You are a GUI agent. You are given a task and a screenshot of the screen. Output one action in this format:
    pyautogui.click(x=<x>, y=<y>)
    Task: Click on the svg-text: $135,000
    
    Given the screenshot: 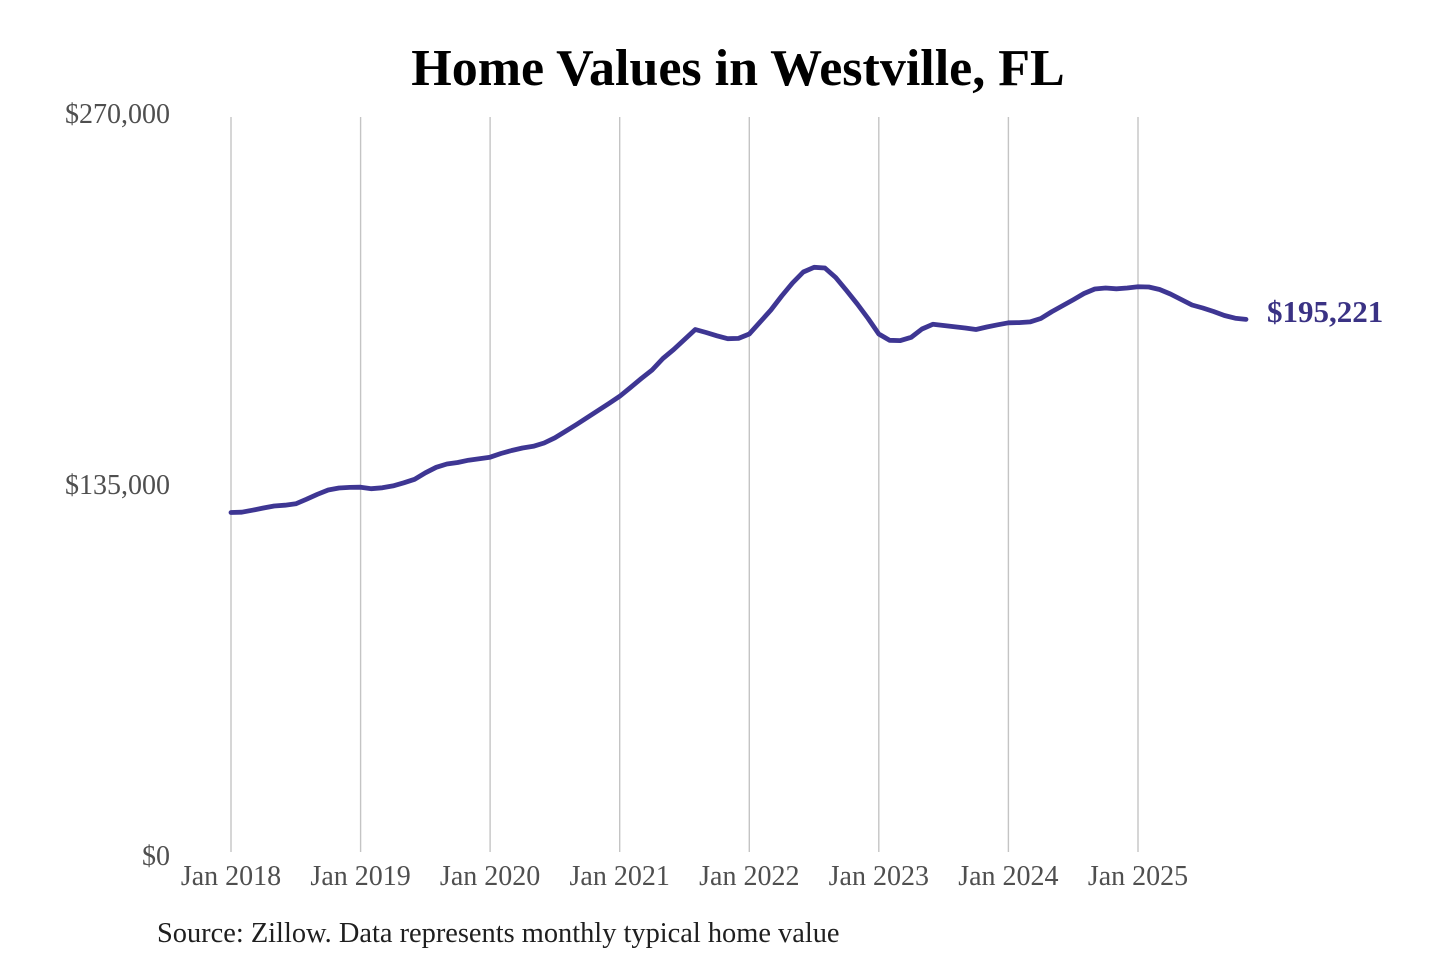 What is the action you would take?
    pyautogui.click(x=117, y=485)
    